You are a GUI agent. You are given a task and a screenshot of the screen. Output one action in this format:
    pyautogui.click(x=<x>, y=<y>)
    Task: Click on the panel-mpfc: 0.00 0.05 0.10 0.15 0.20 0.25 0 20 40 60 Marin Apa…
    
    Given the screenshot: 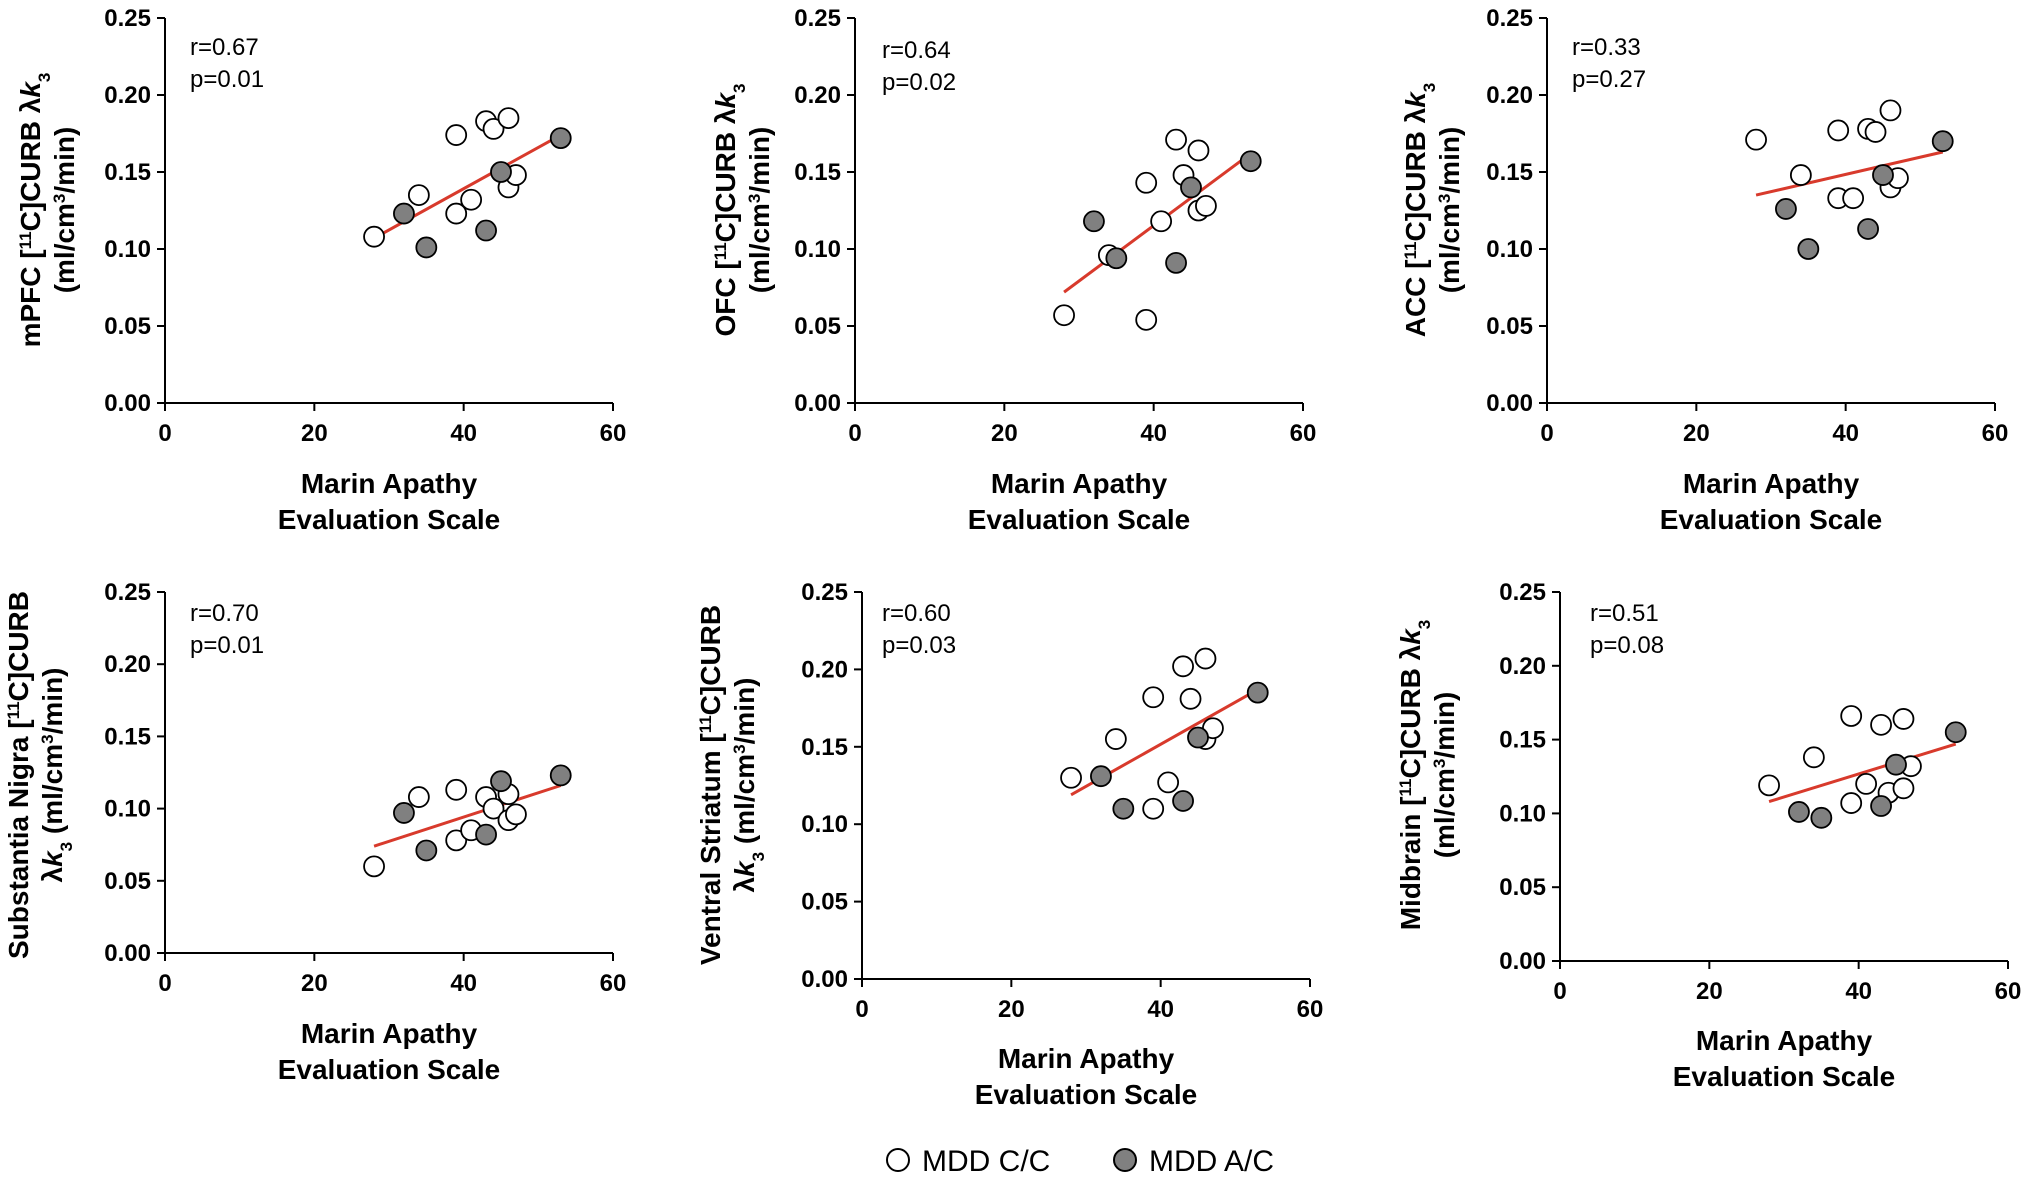 What is the action you would take?
    pyautogui.click(x=320, y=270)
    